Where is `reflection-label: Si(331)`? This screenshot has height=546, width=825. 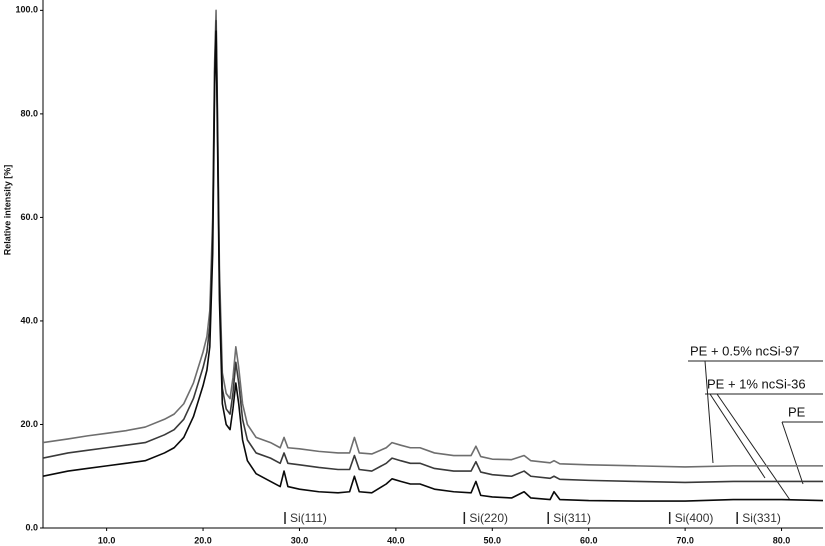 reflection-label: Si(331) is located at coordinates (761, 518).